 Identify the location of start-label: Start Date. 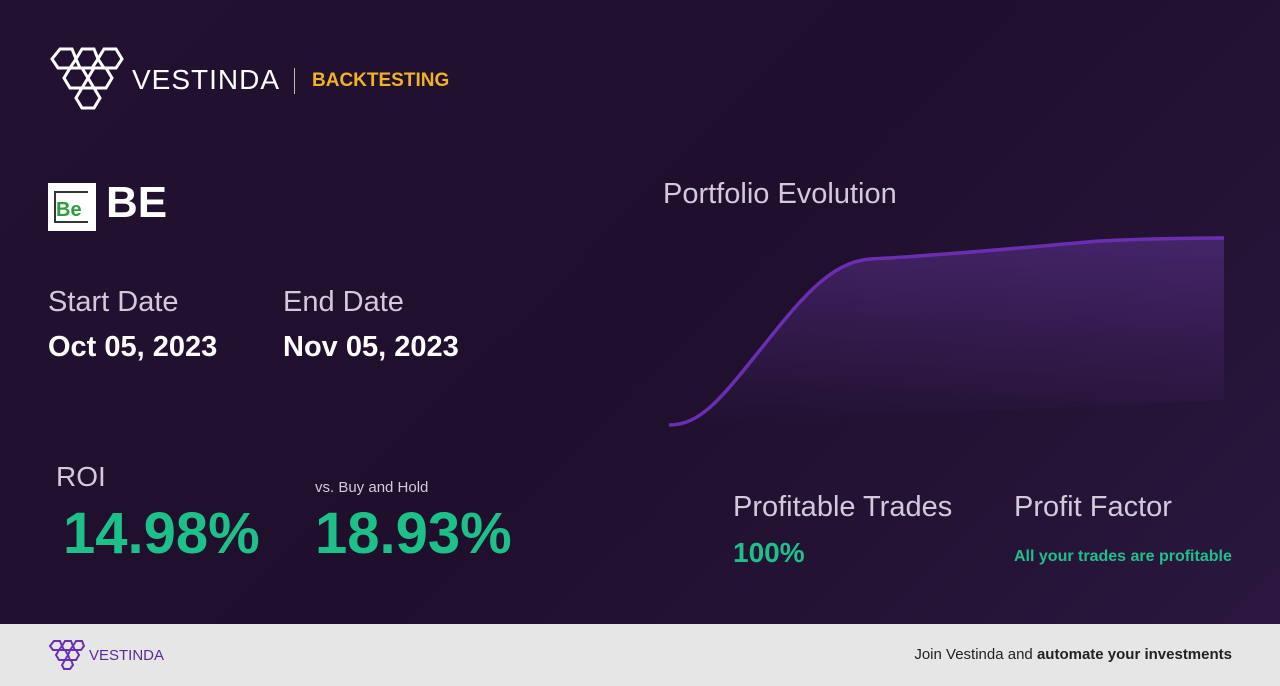
(113, 302).